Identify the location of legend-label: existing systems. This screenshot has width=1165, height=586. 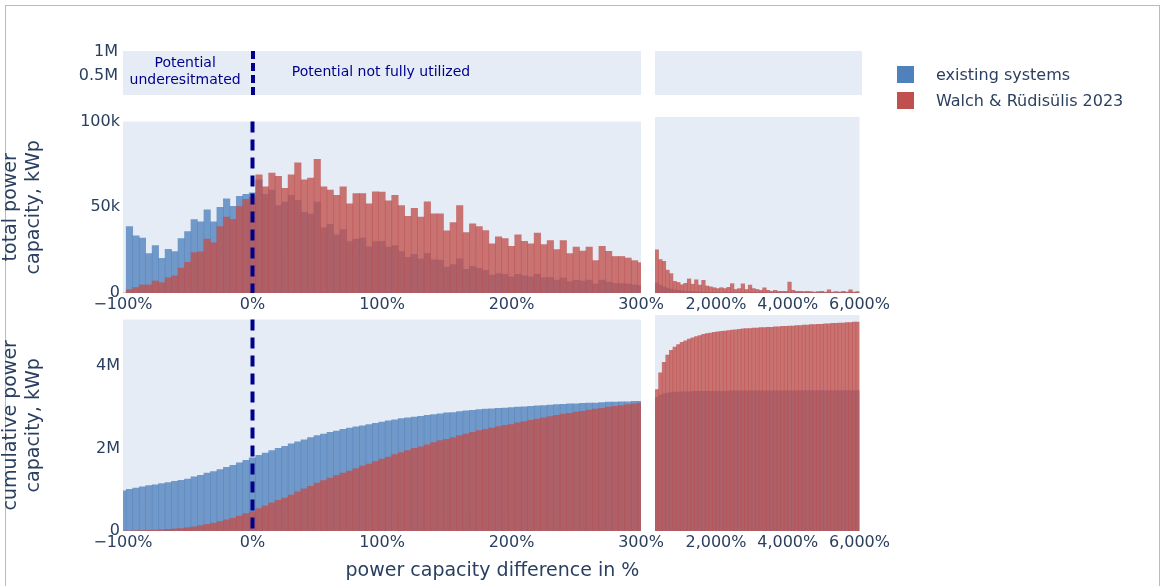
(1003, 74).